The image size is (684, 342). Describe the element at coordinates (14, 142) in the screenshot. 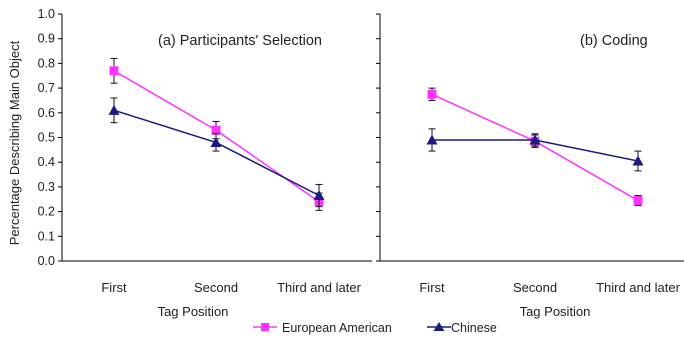

I see `y-axis-label: Percentage Describing Main Object` at that location.